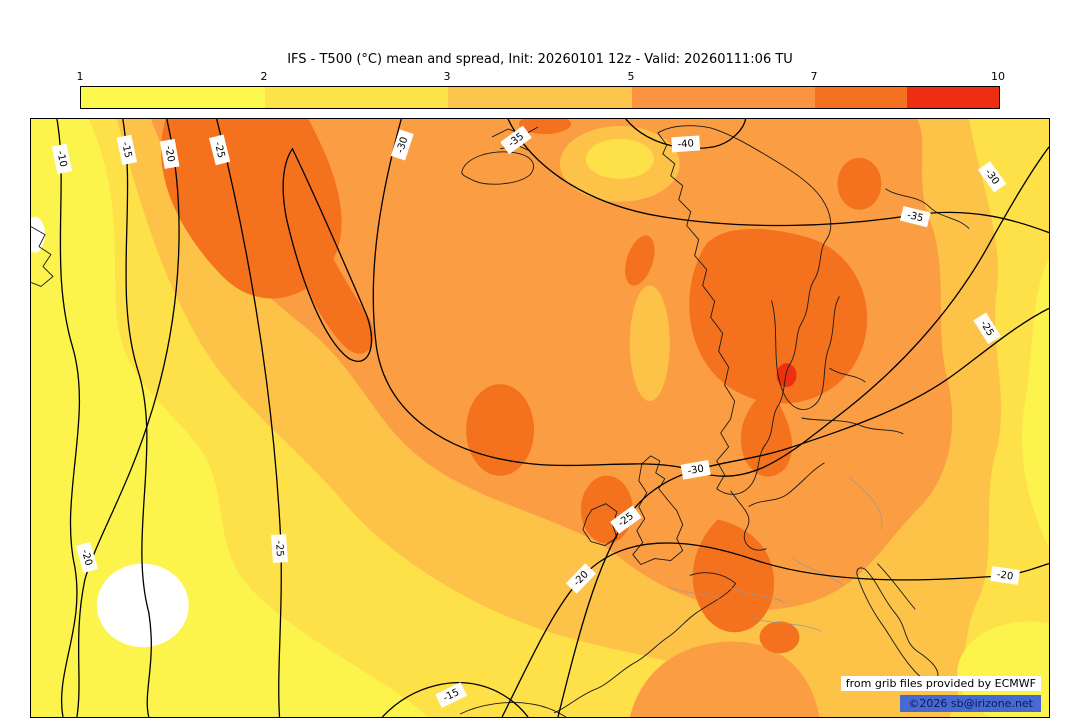 This screenshot has width=1080, height=718. What do you see at coordinates (744, 310) in the screenshot?
I see `scandinavia-east-coast` at bounding box center [744, 310].